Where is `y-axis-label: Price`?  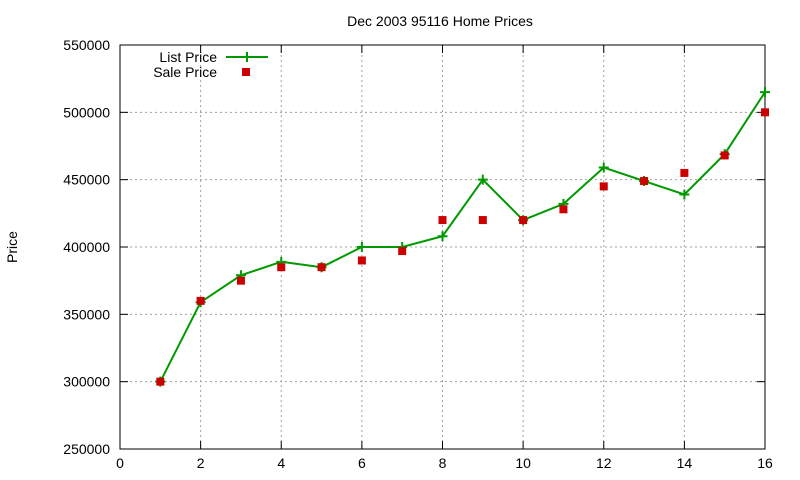 y-axis-label: Price is located at coordinates (12, 247).